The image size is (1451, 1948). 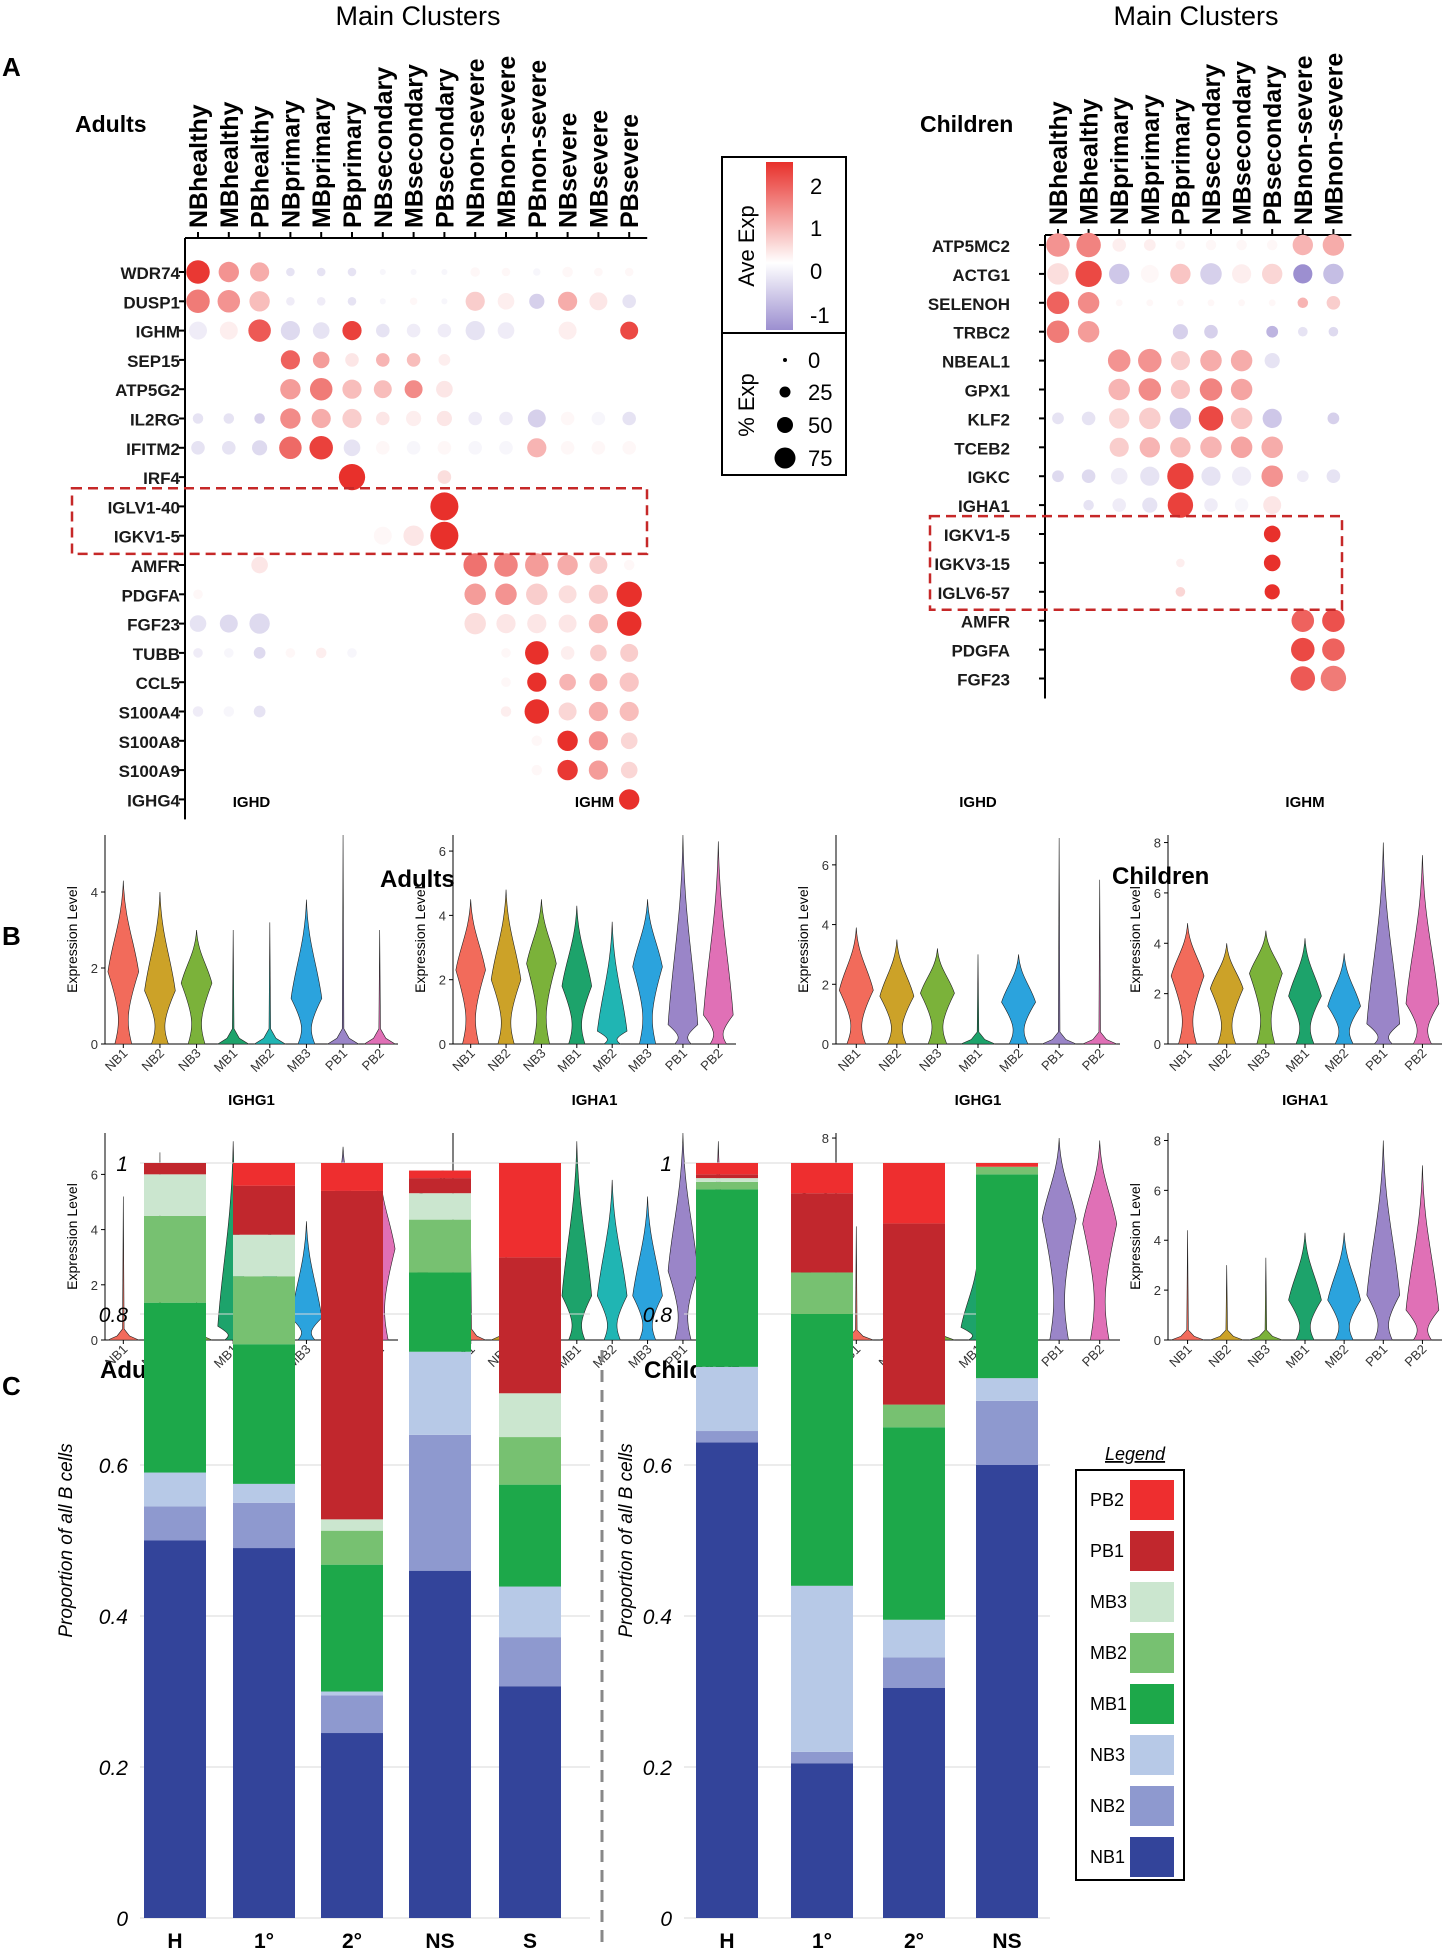 I want to click on legend-pct-title: % Exp, so click(x=746, y=405).